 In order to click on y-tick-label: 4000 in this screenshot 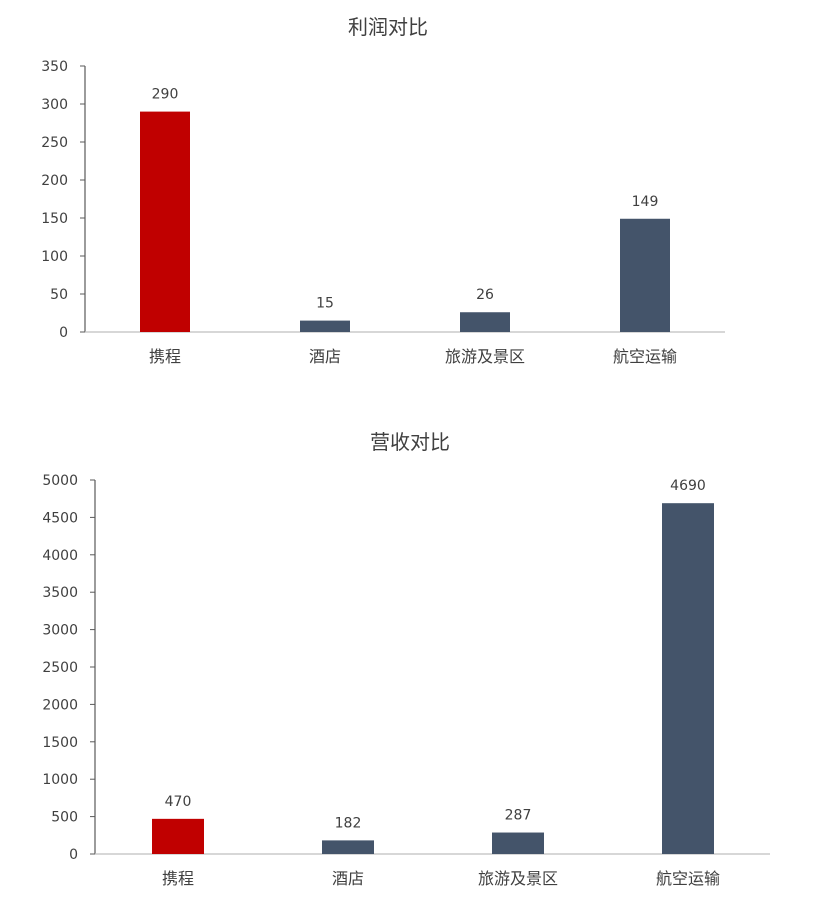, I will do `click(60, 556)`.